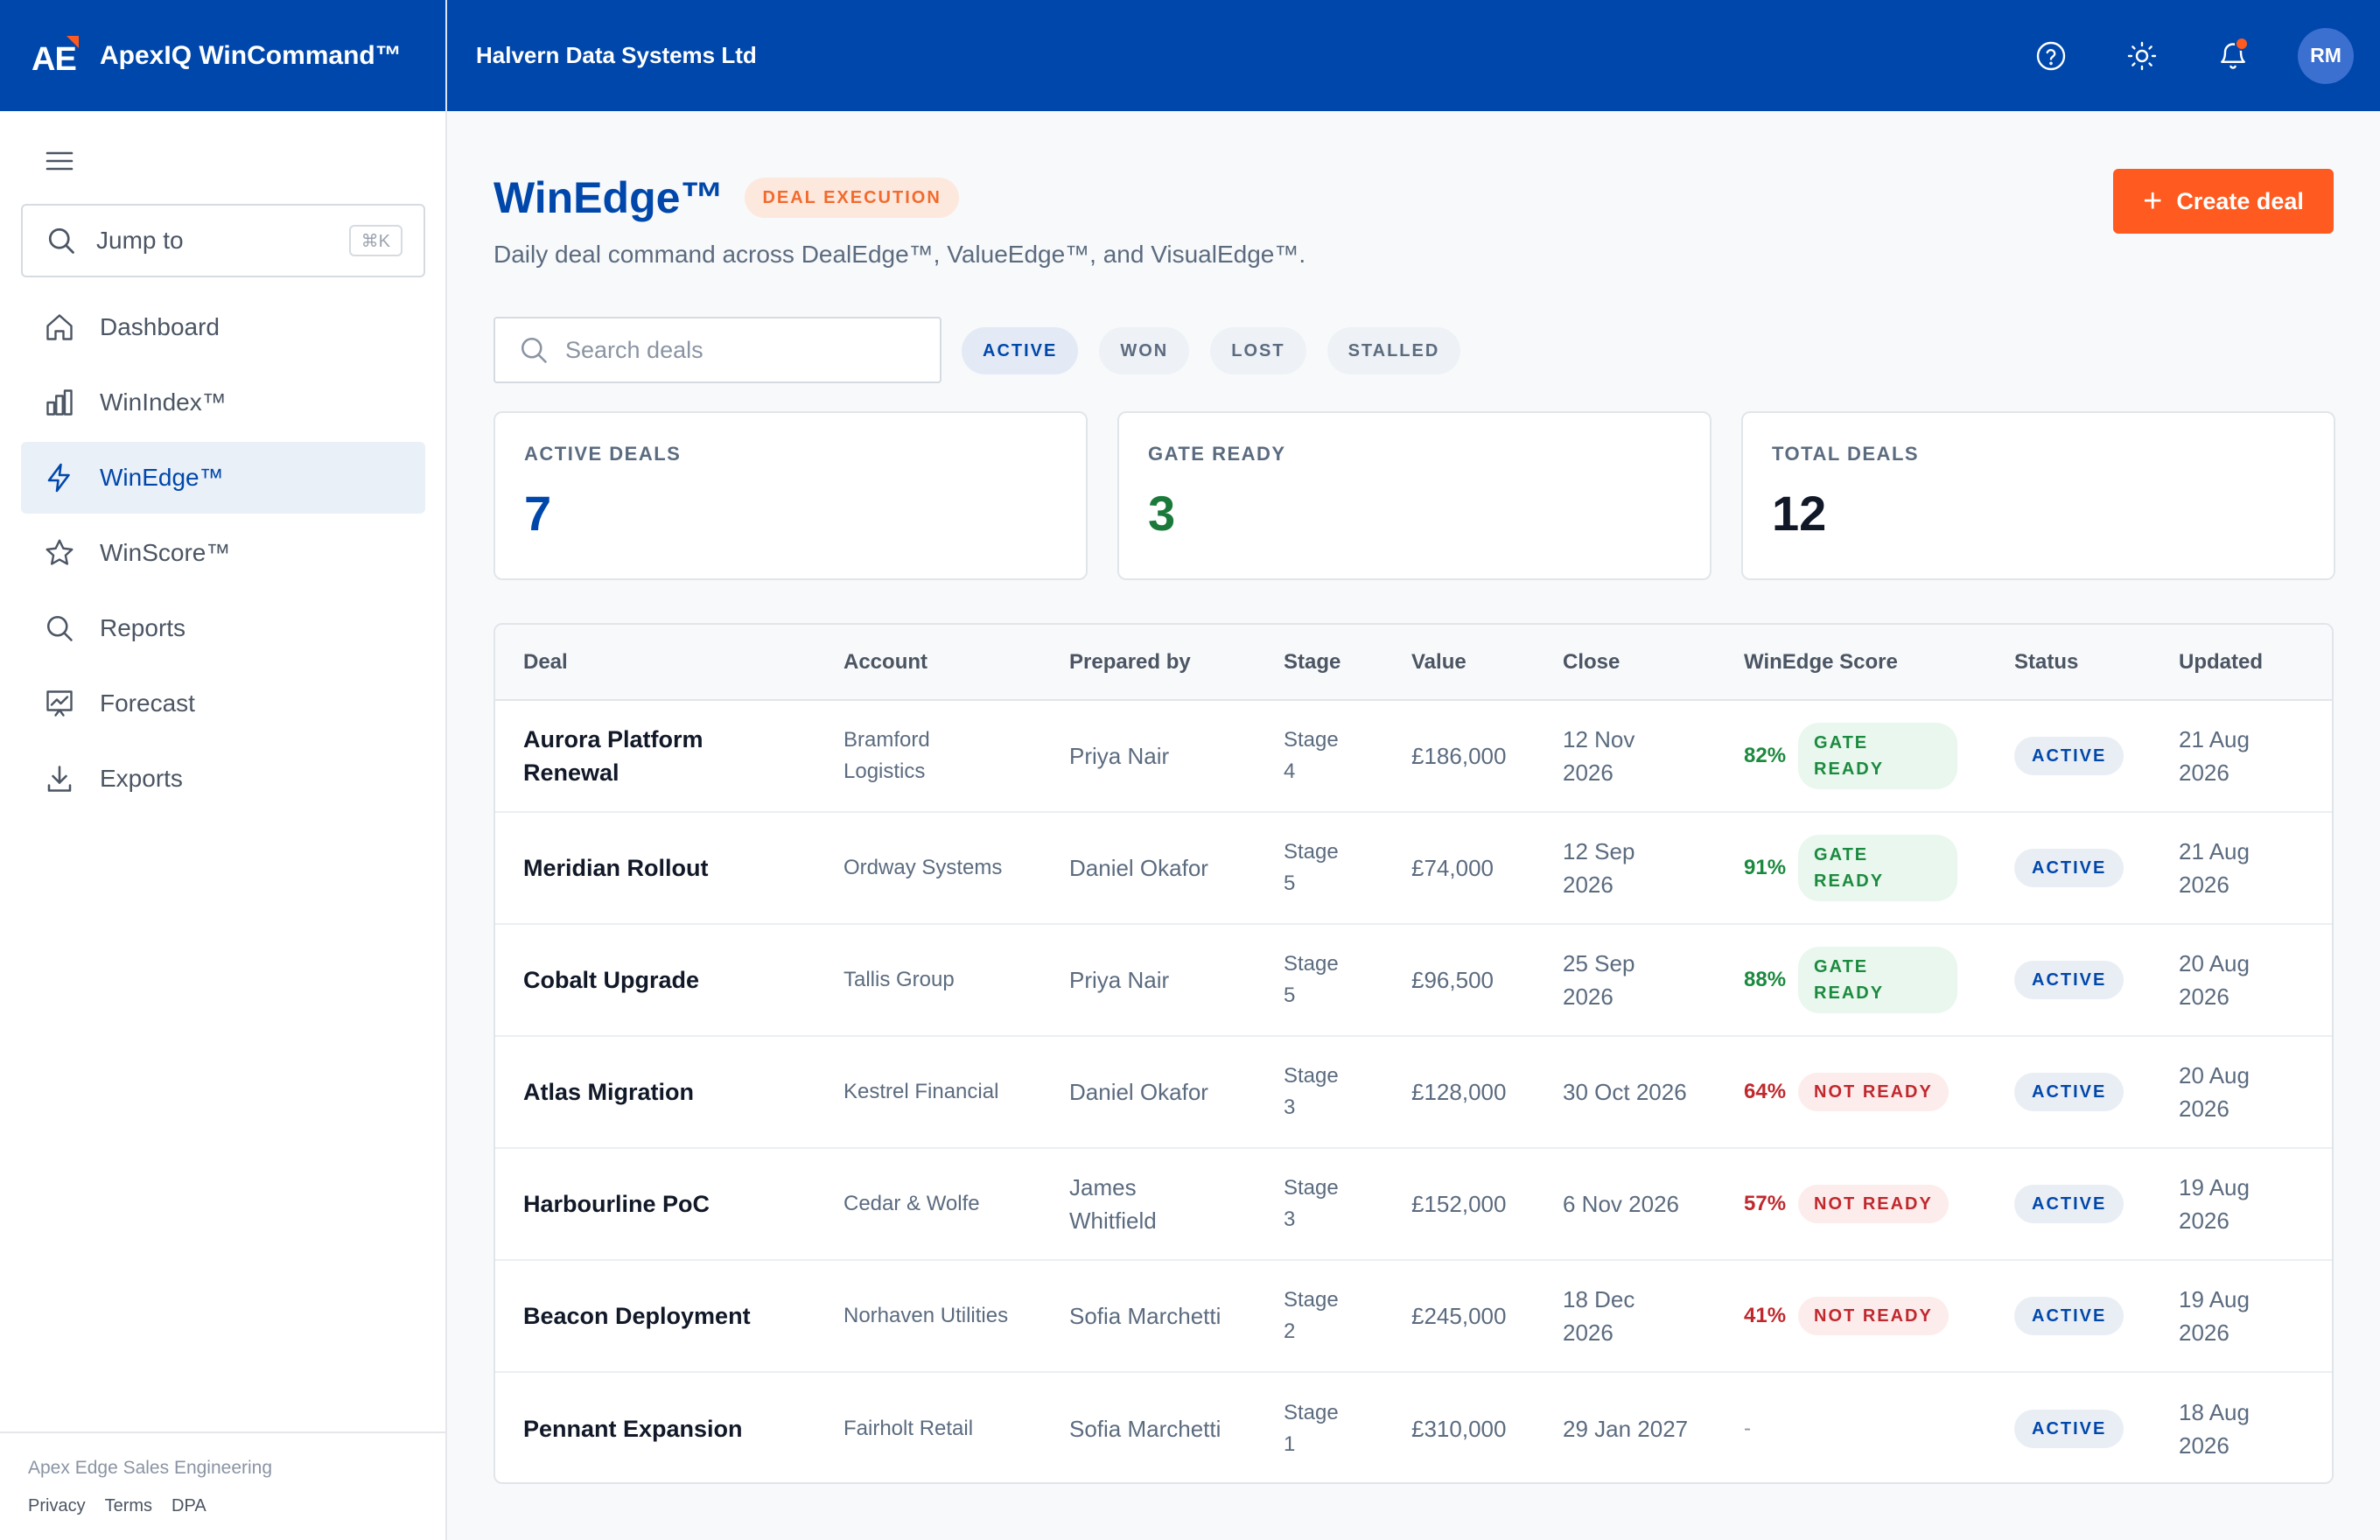  Describe the element at coordinates (223, 240) in the screenshot. I see `jump-to-search: Jump to ⌘K` at that location.